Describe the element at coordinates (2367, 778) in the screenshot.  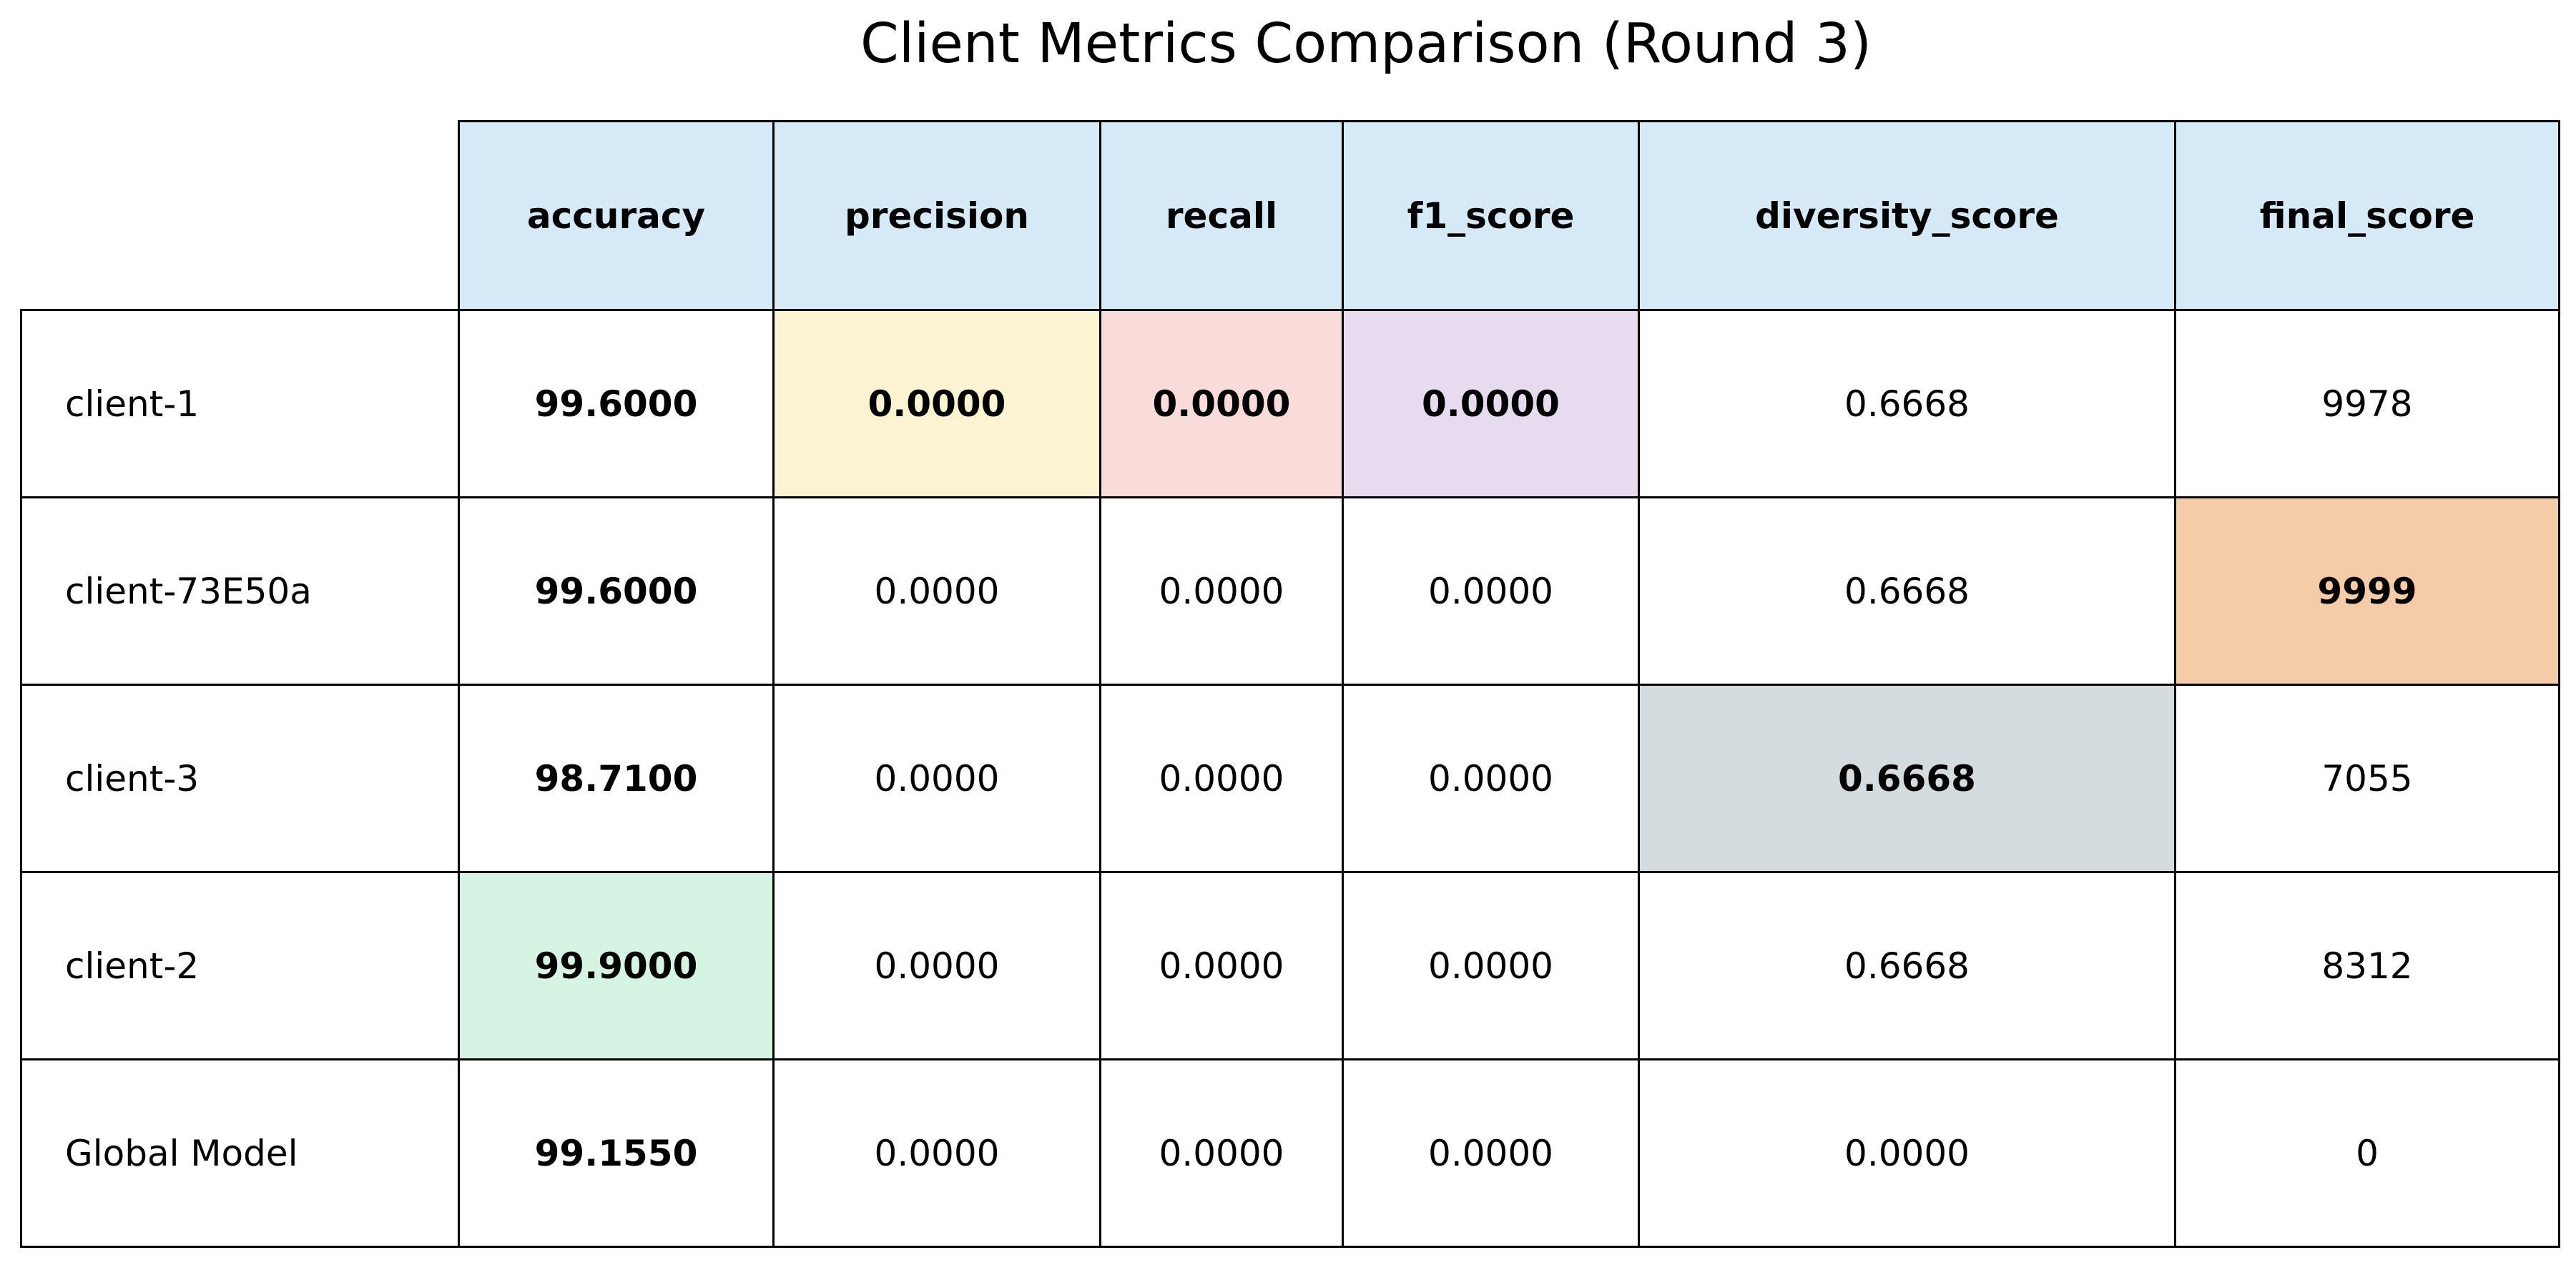
I see `table-cell: 7055` at that location.